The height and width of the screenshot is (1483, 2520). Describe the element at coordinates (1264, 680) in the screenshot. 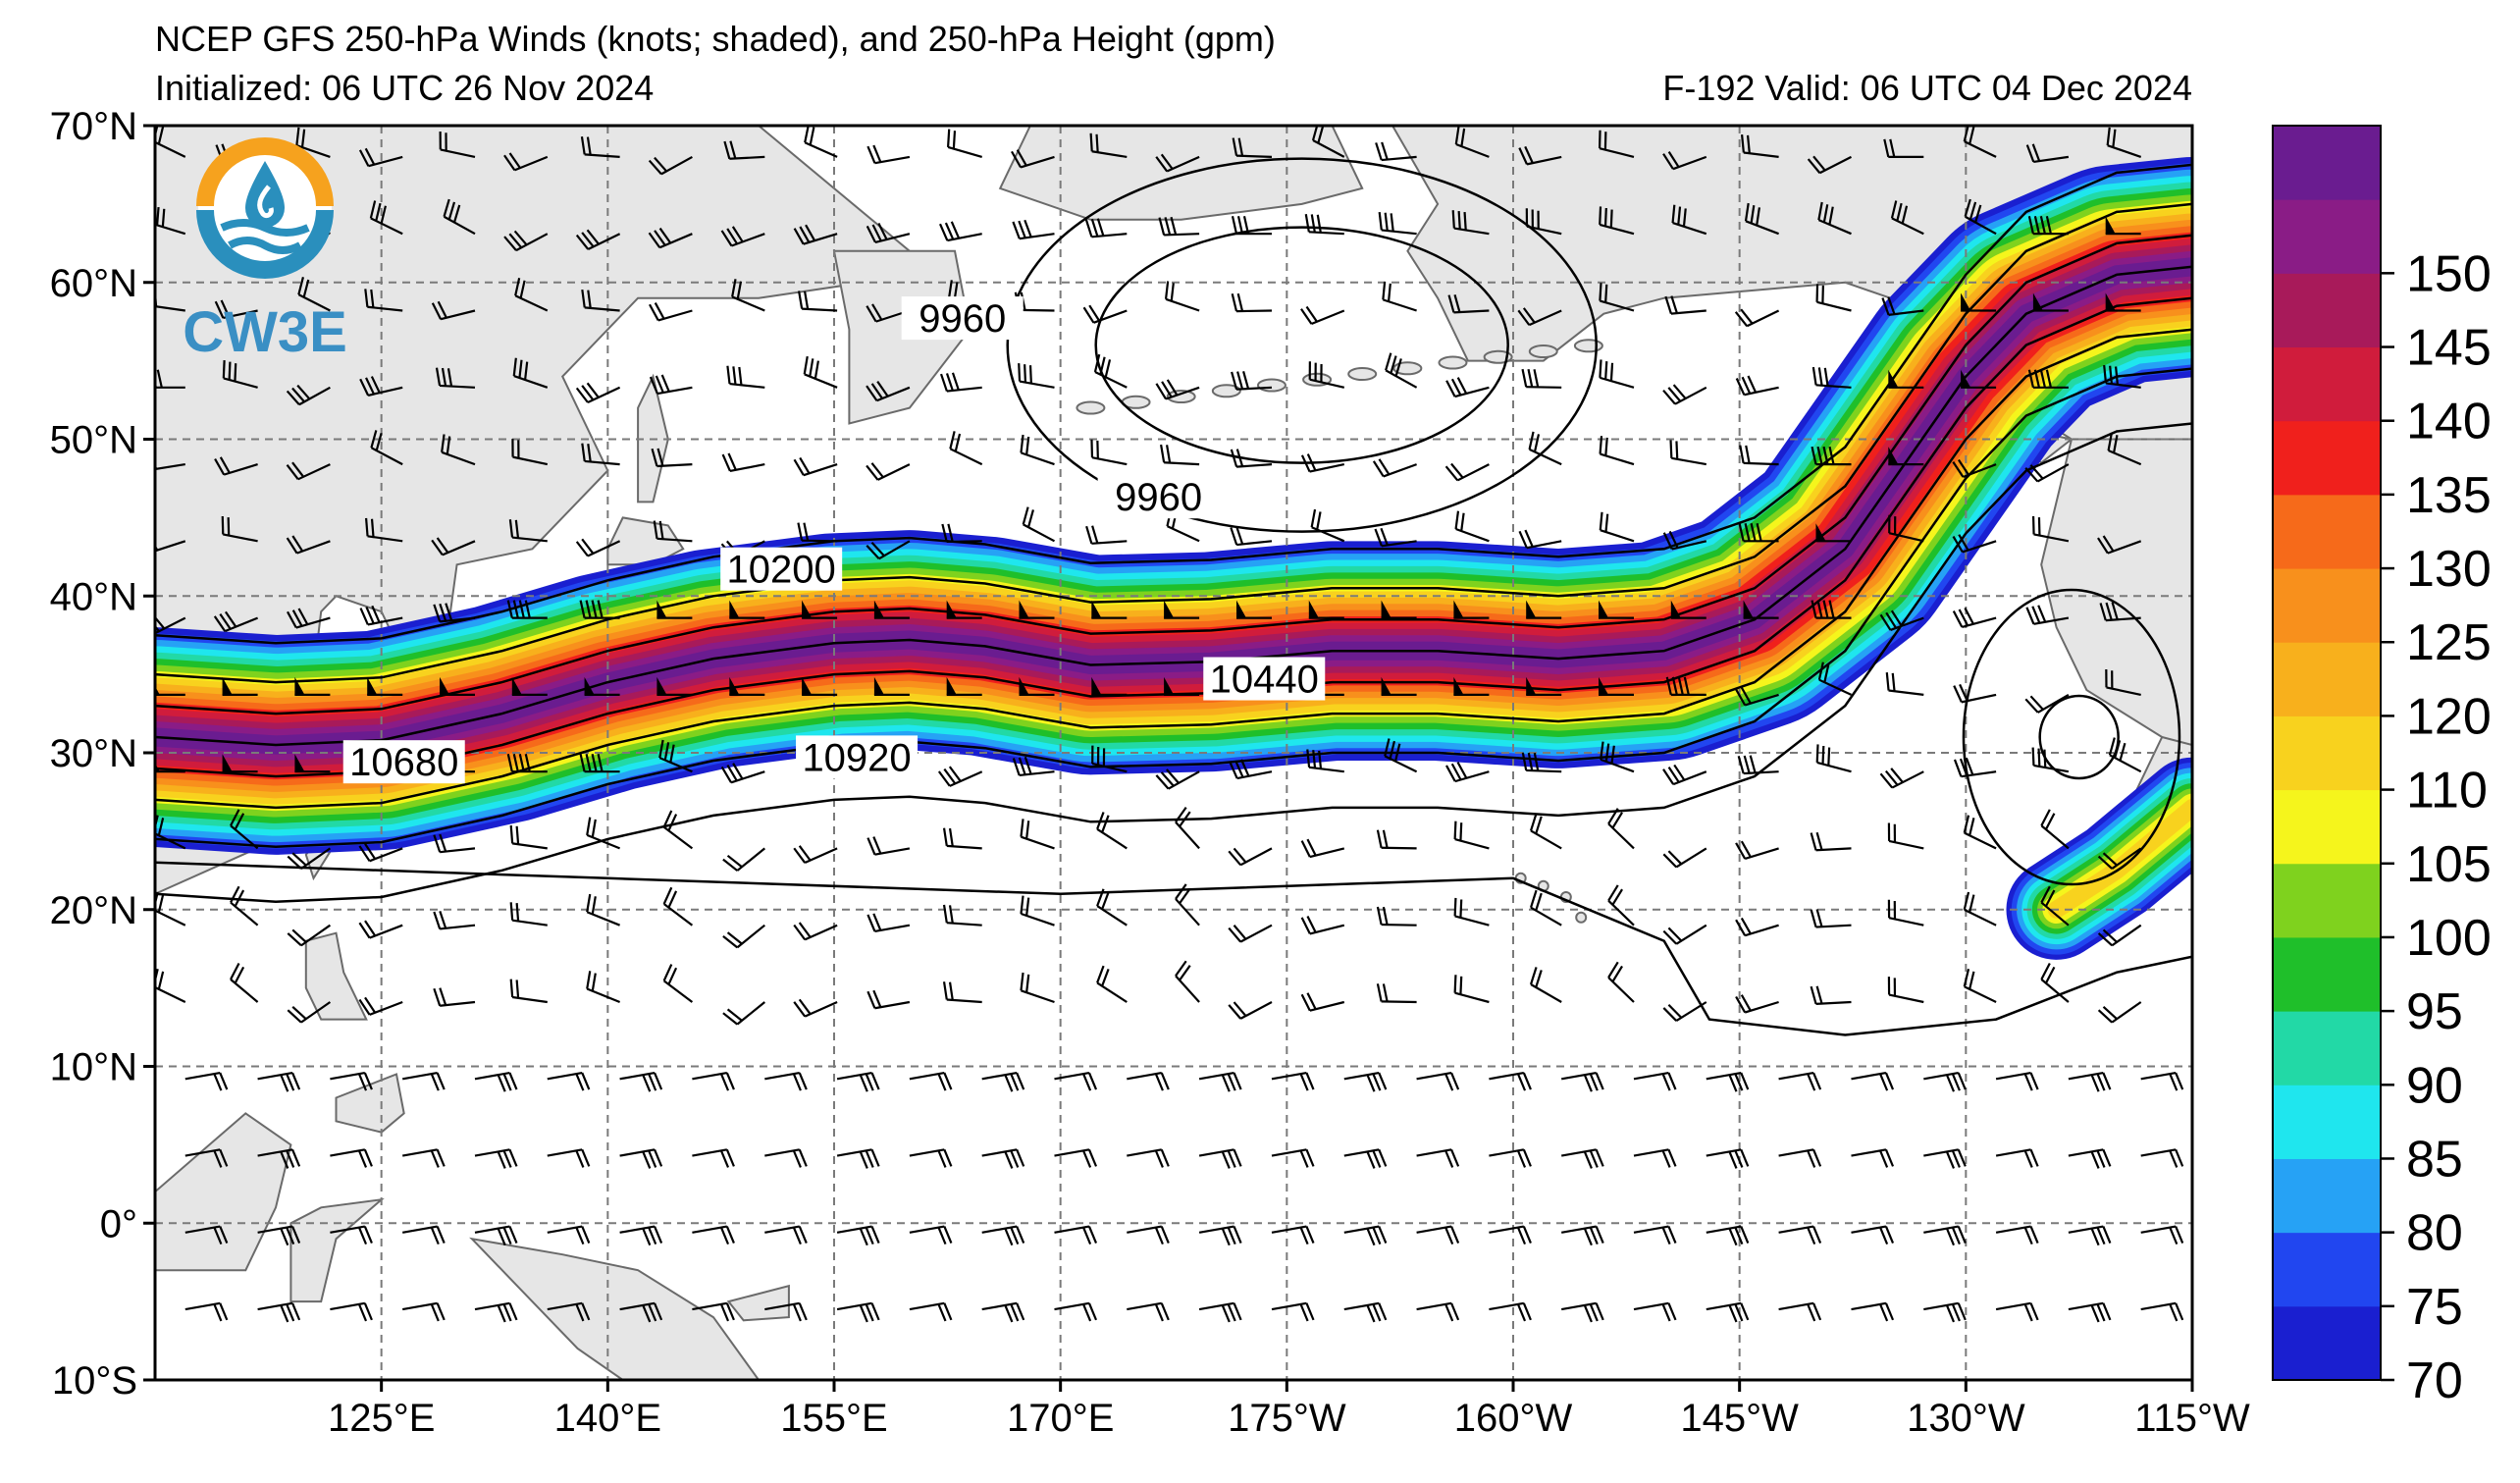

I see `contour-label-text: 10440` at that location.